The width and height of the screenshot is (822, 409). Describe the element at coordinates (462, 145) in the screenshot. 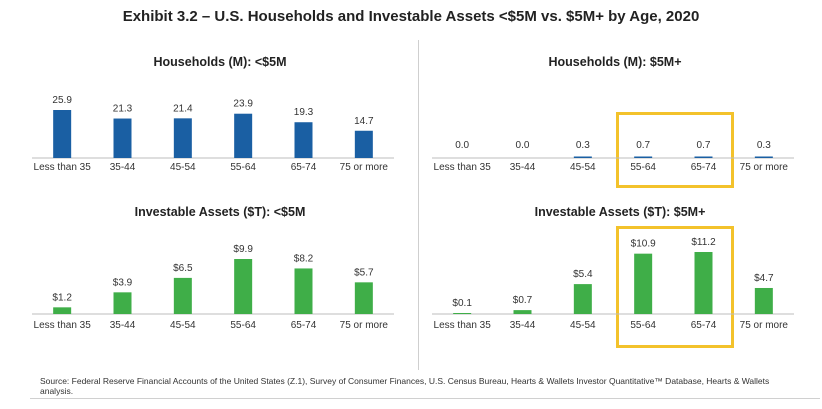

I see `value-label-hh_5mplus-0: 0.0` at that location.